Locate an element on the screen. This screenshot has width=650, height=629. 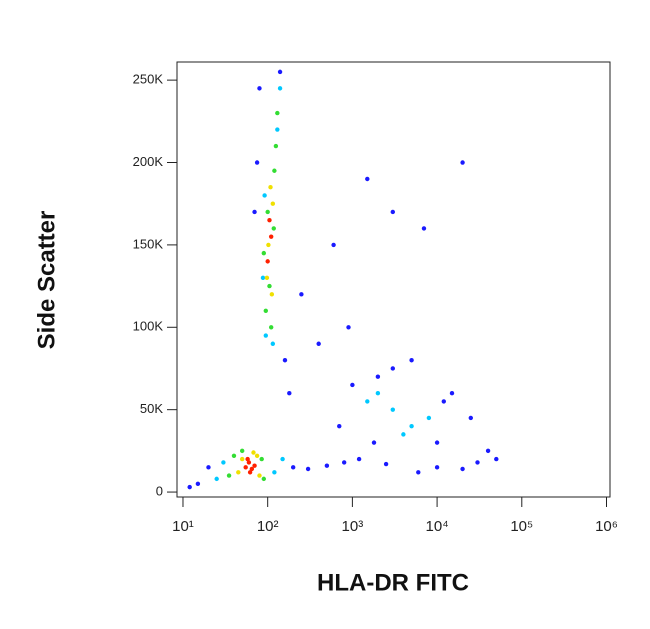
y-tick-label: 50K is located at coordinates (151, 408).